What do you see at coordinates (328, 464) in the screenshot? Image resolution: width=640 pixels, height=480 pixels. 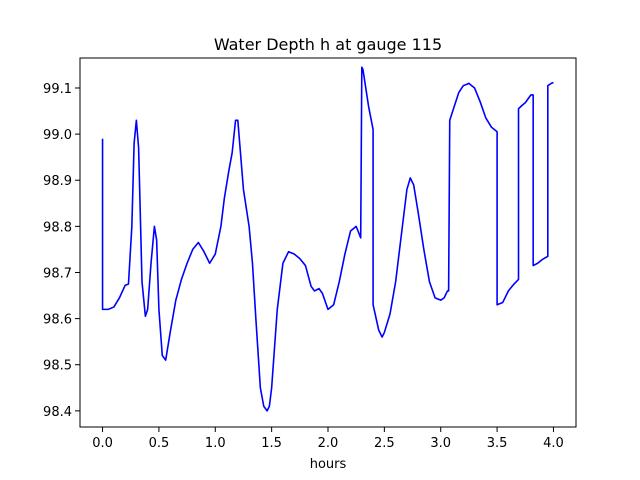 I see `x-axis-label: hours` at bounding box center [328, 464].